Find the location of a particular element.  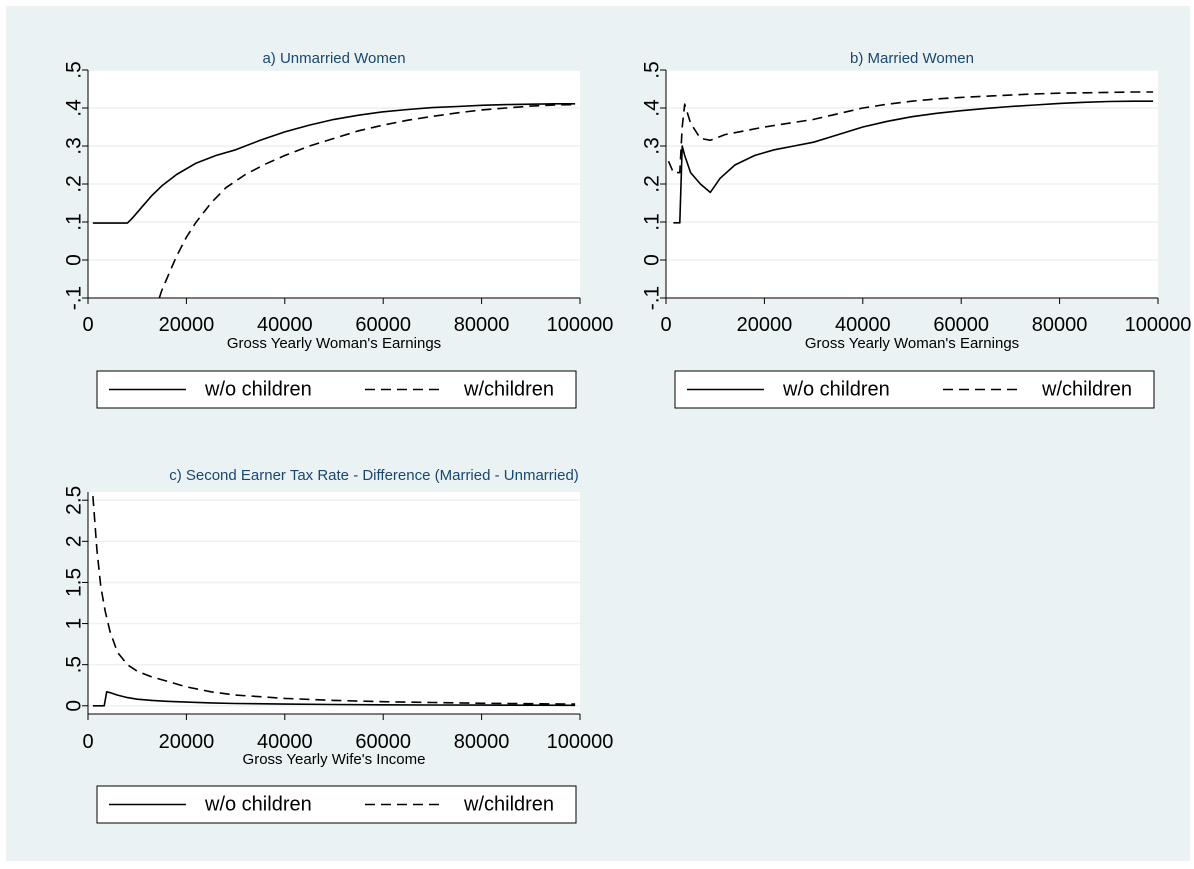

y-tick-label: 1.5 is located at coordinates (74, 582).